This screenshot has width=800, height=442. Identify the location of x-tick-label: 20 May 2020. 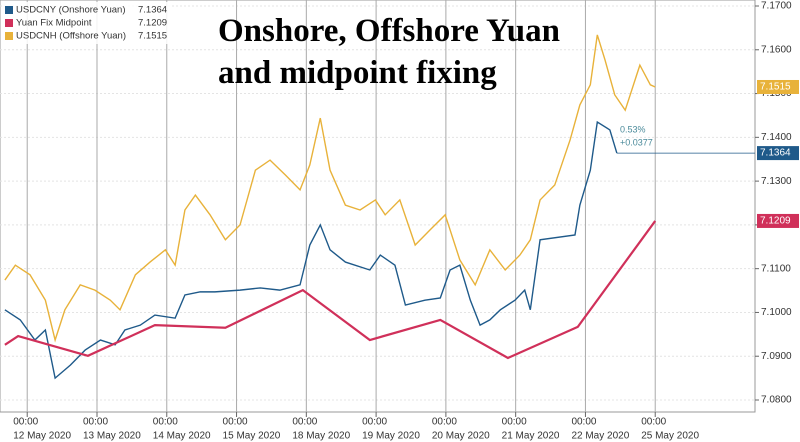
(461, 436).